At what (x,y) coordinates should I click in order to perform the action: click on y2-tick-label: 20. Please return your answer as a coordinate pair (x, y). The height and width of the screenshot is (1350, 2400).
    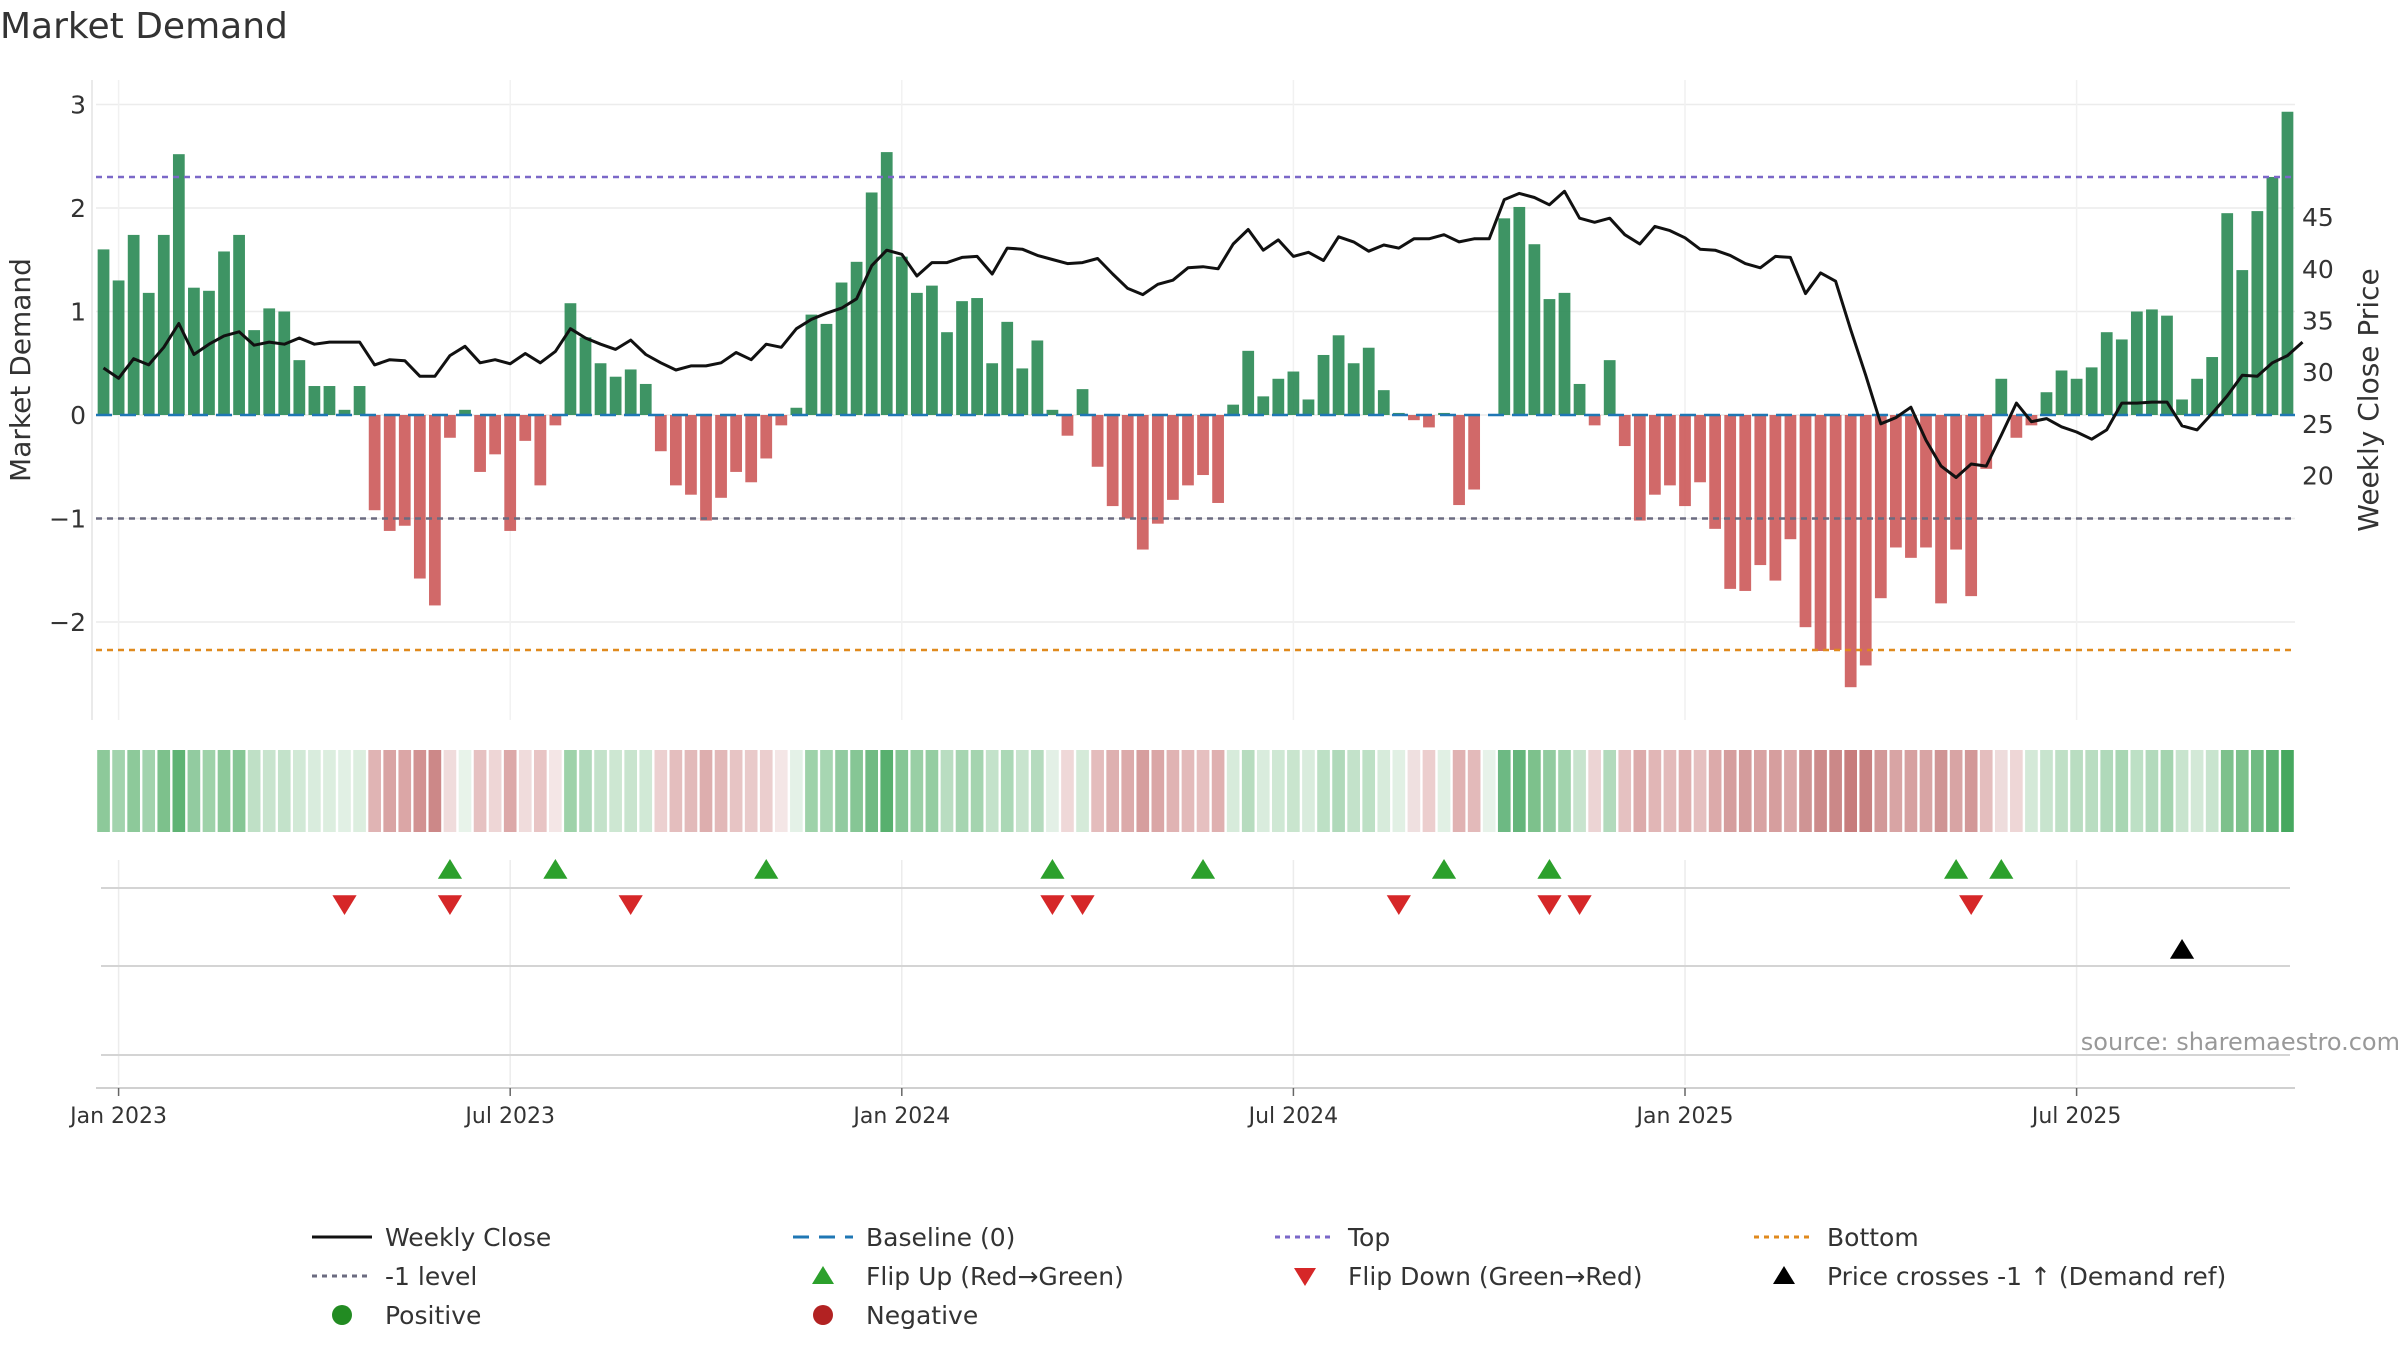
    Looking at the image, I should click on (2318, 475).